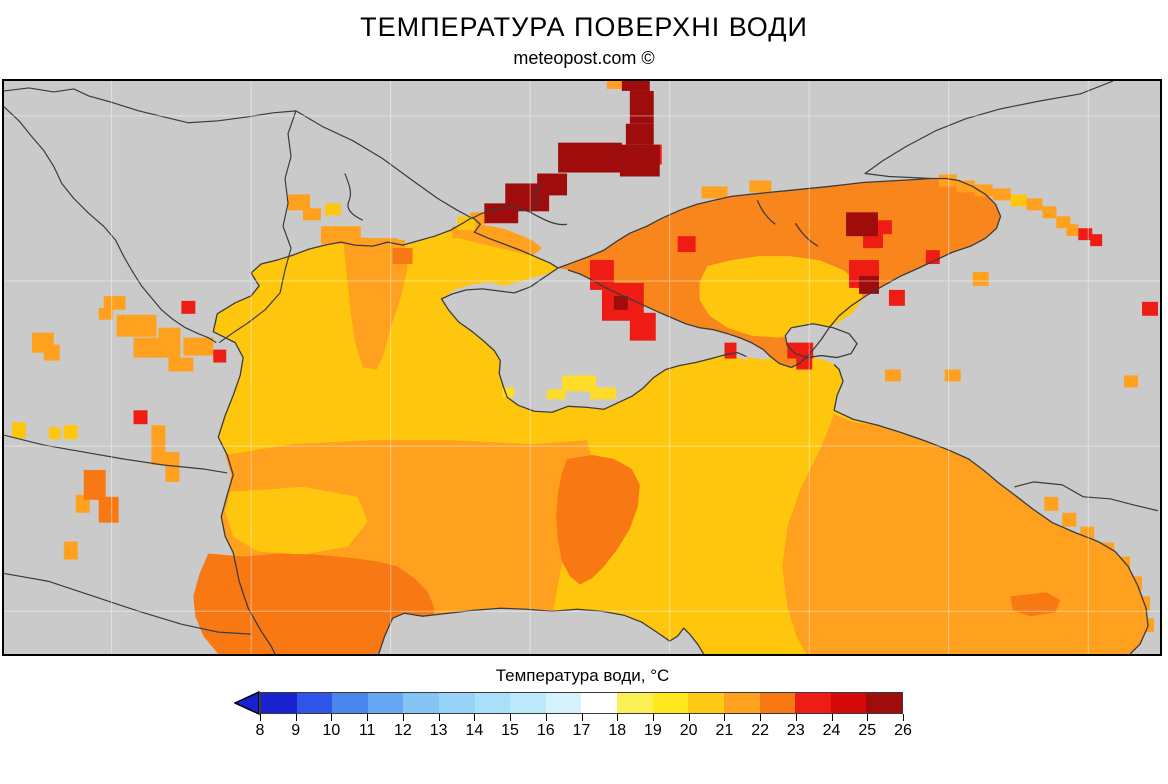 This screenshot has width=1168, height=784. Describe the element at coordinates (582, 675) in the screenshot. I see `legend-title: Температура води, °С` at that location.